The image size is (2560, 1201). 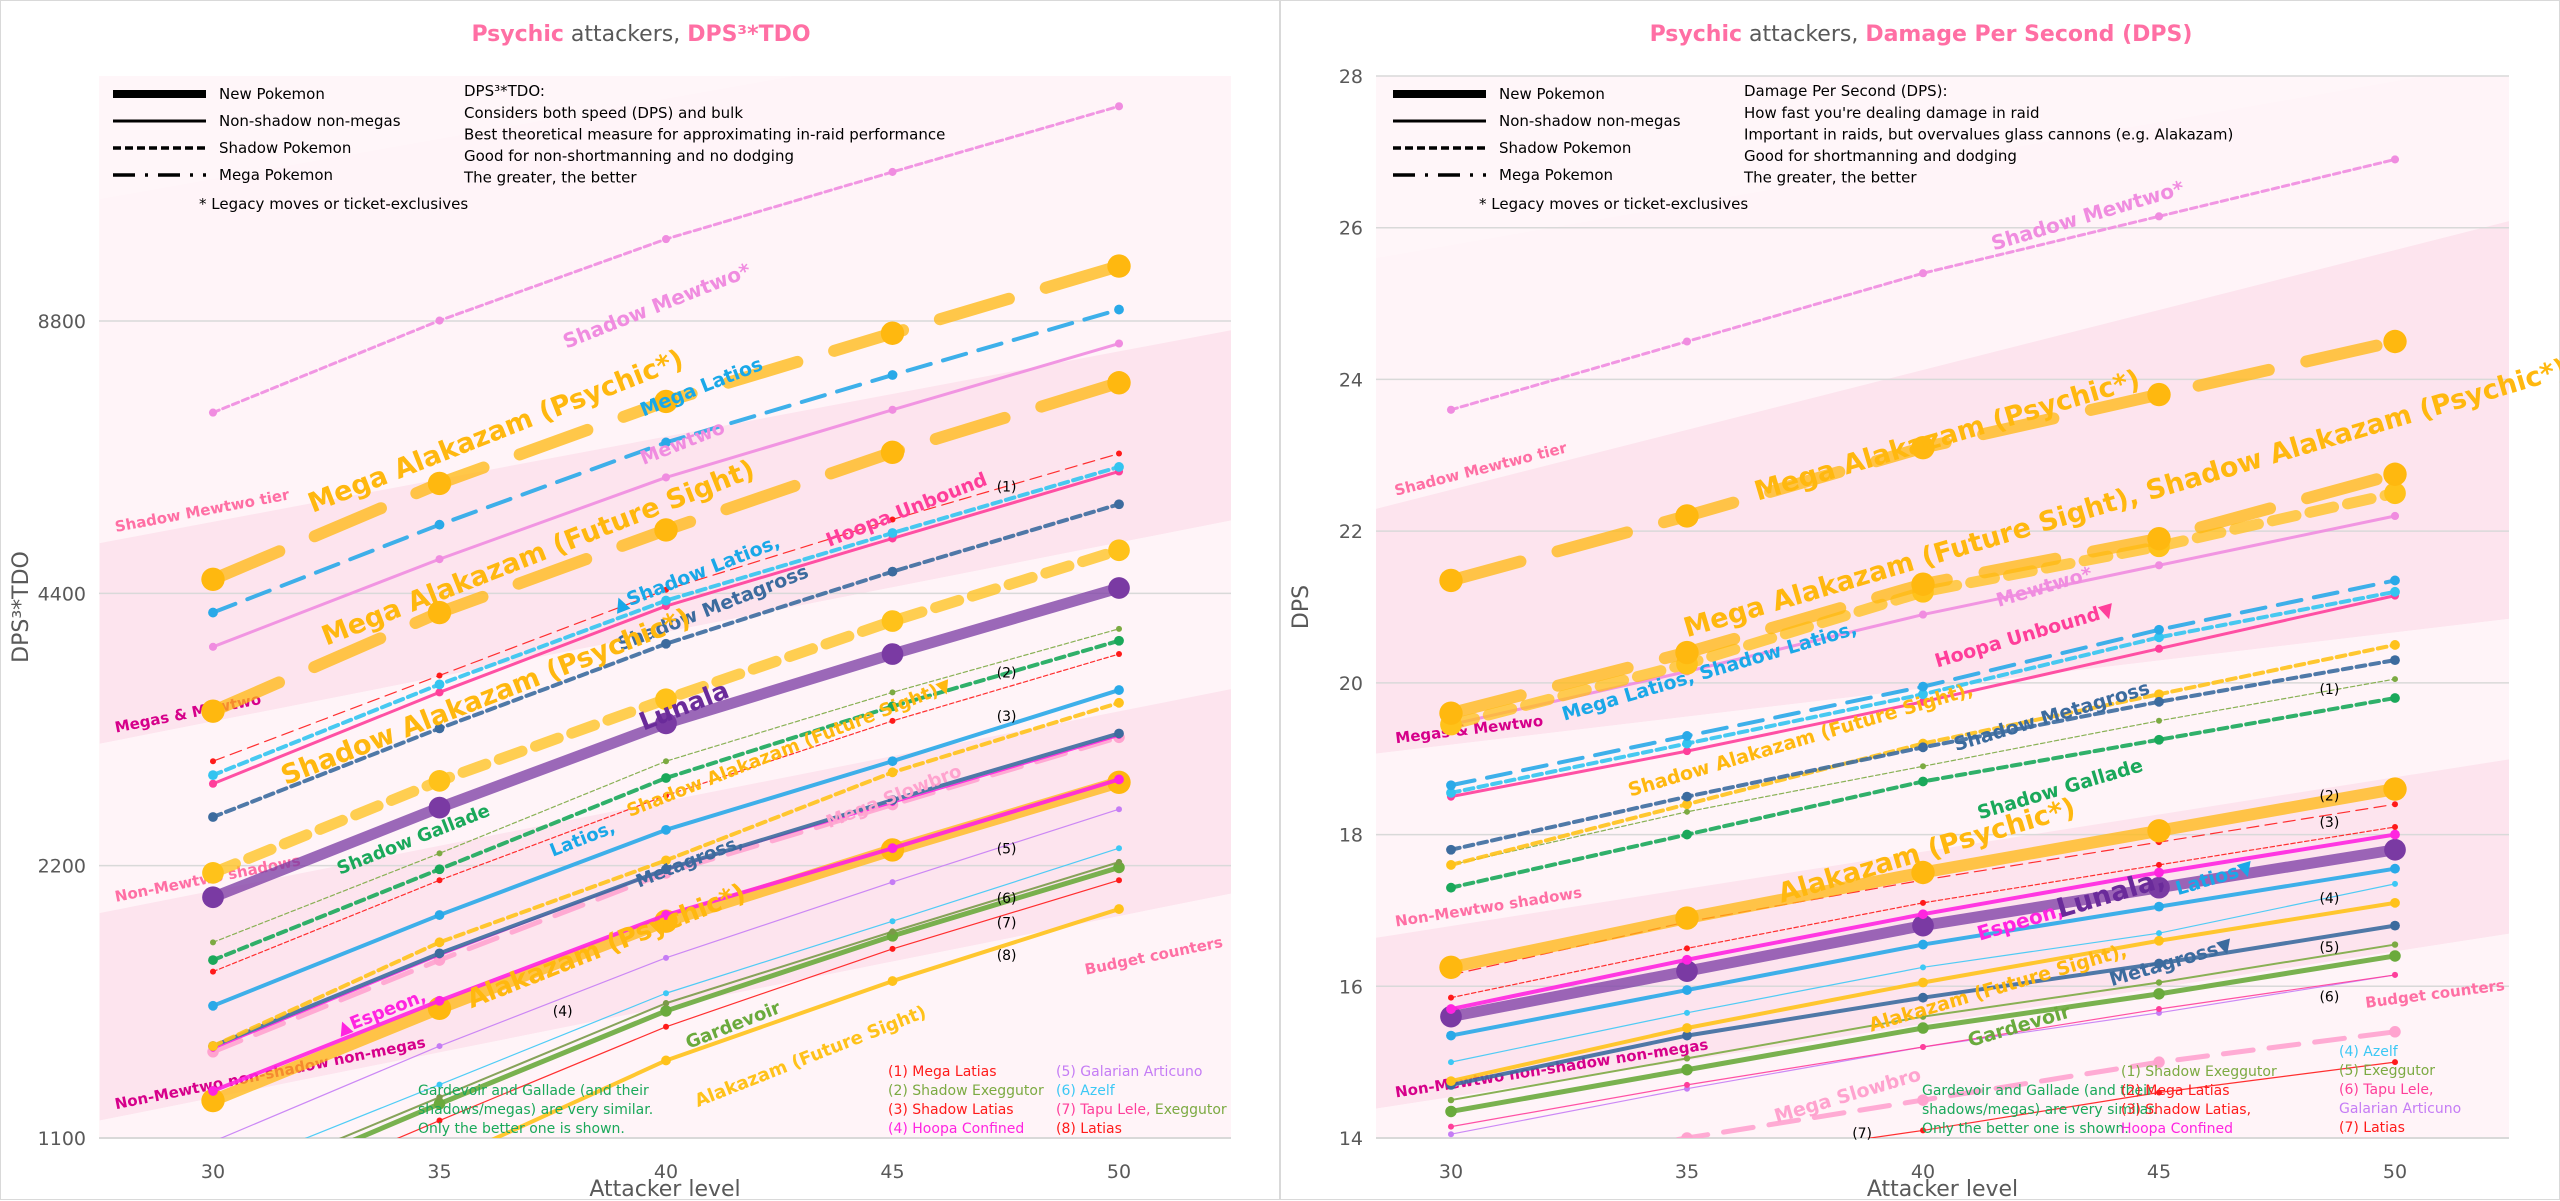 I want to click on series-shadow-mewtwo, so click(x=666, y=259).